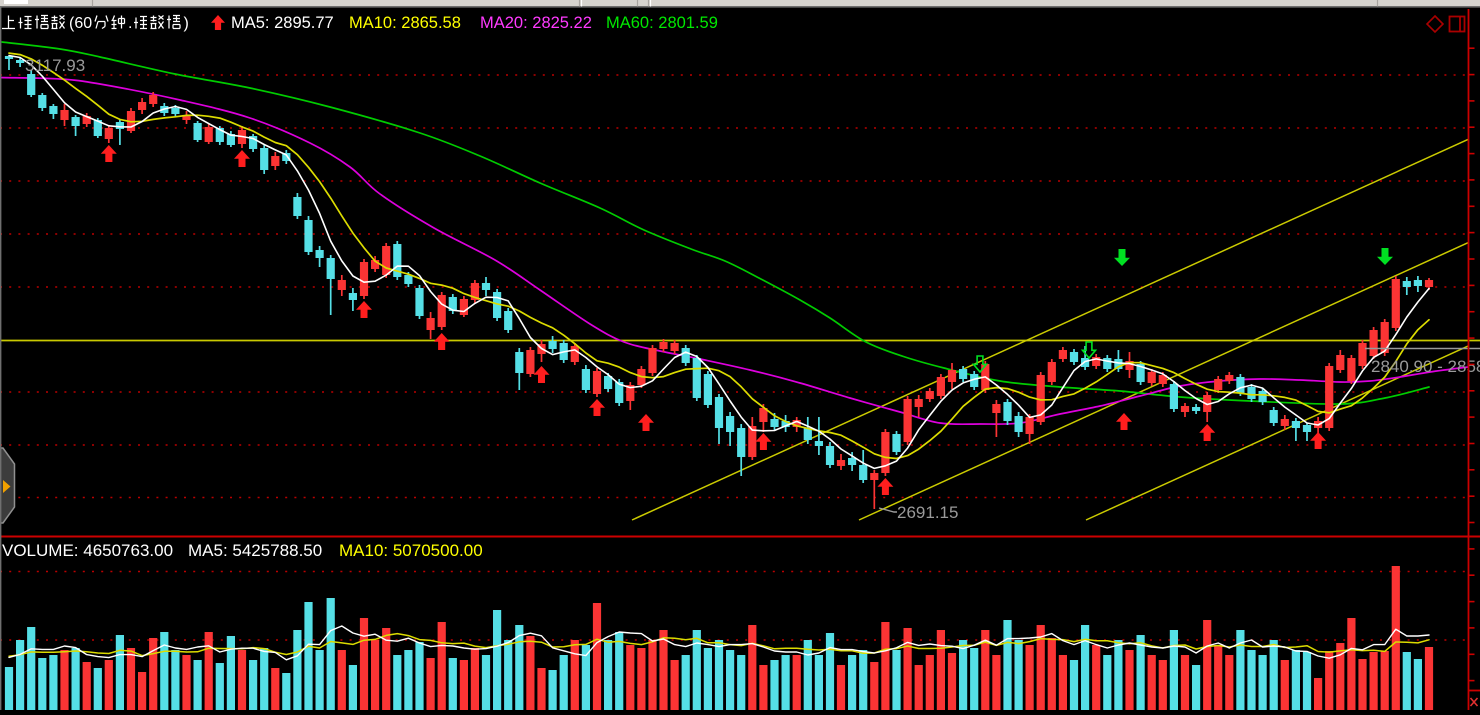  Describe the element at coordinates (87, 550) in the screenshot. I see `svg-text: VOLUME: 4650763.00` at that location.